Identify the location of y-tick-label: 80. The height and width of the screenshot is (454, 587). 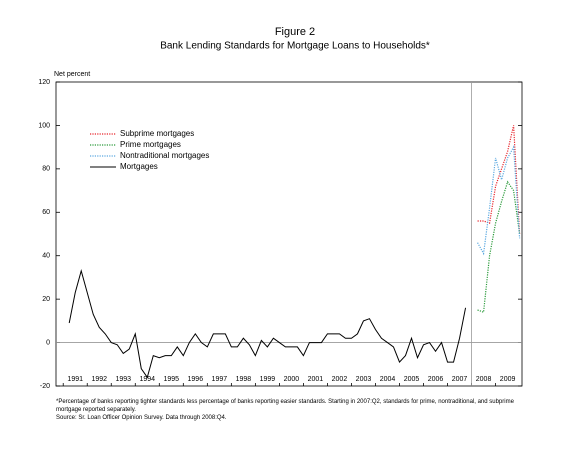
(46, 169).